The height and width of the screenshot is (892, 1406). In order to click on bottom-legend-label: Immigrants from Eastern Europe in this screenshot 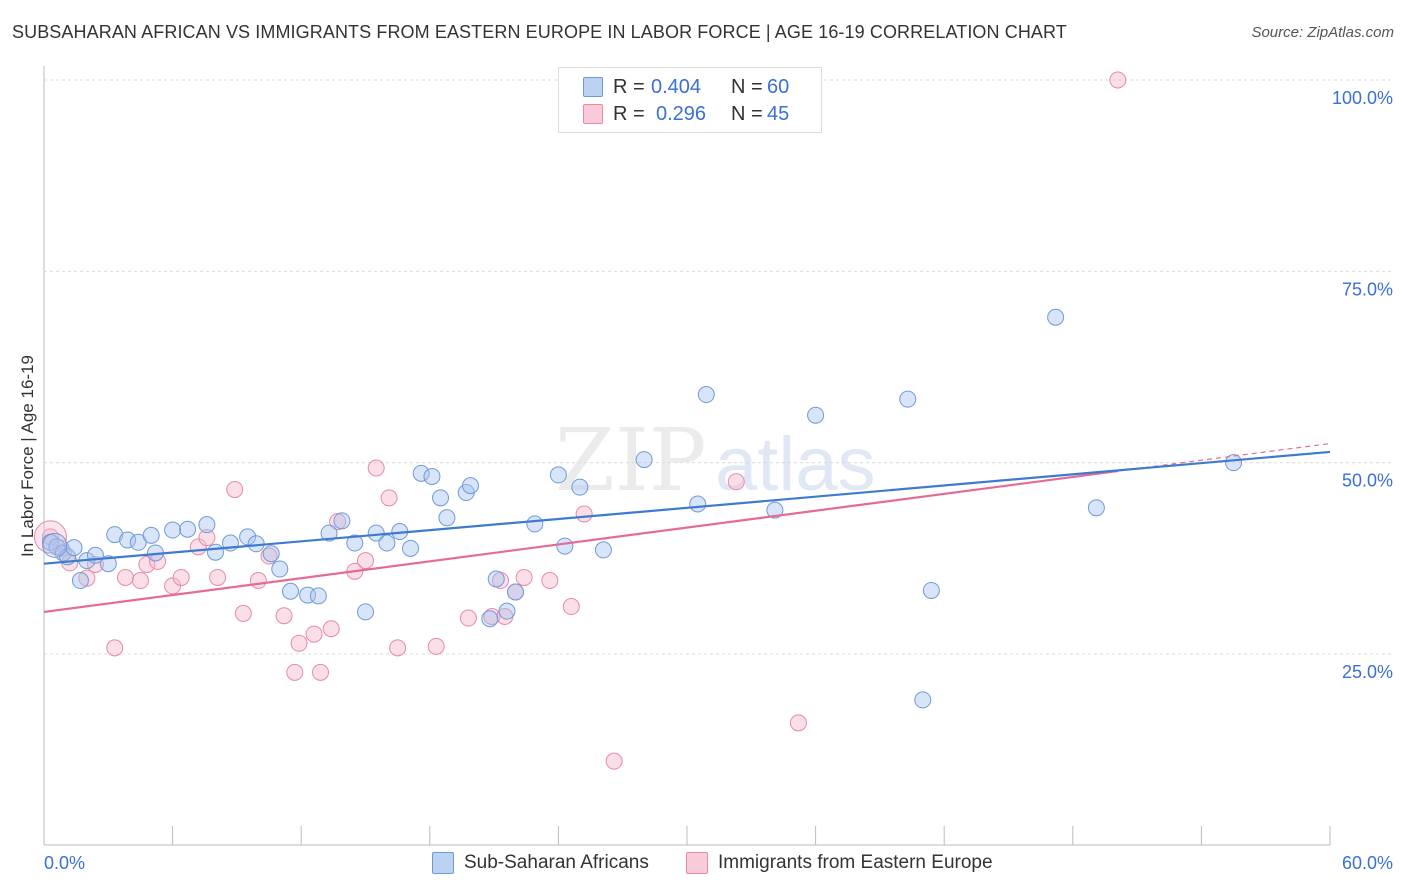, I will do `click(855, 862)`.